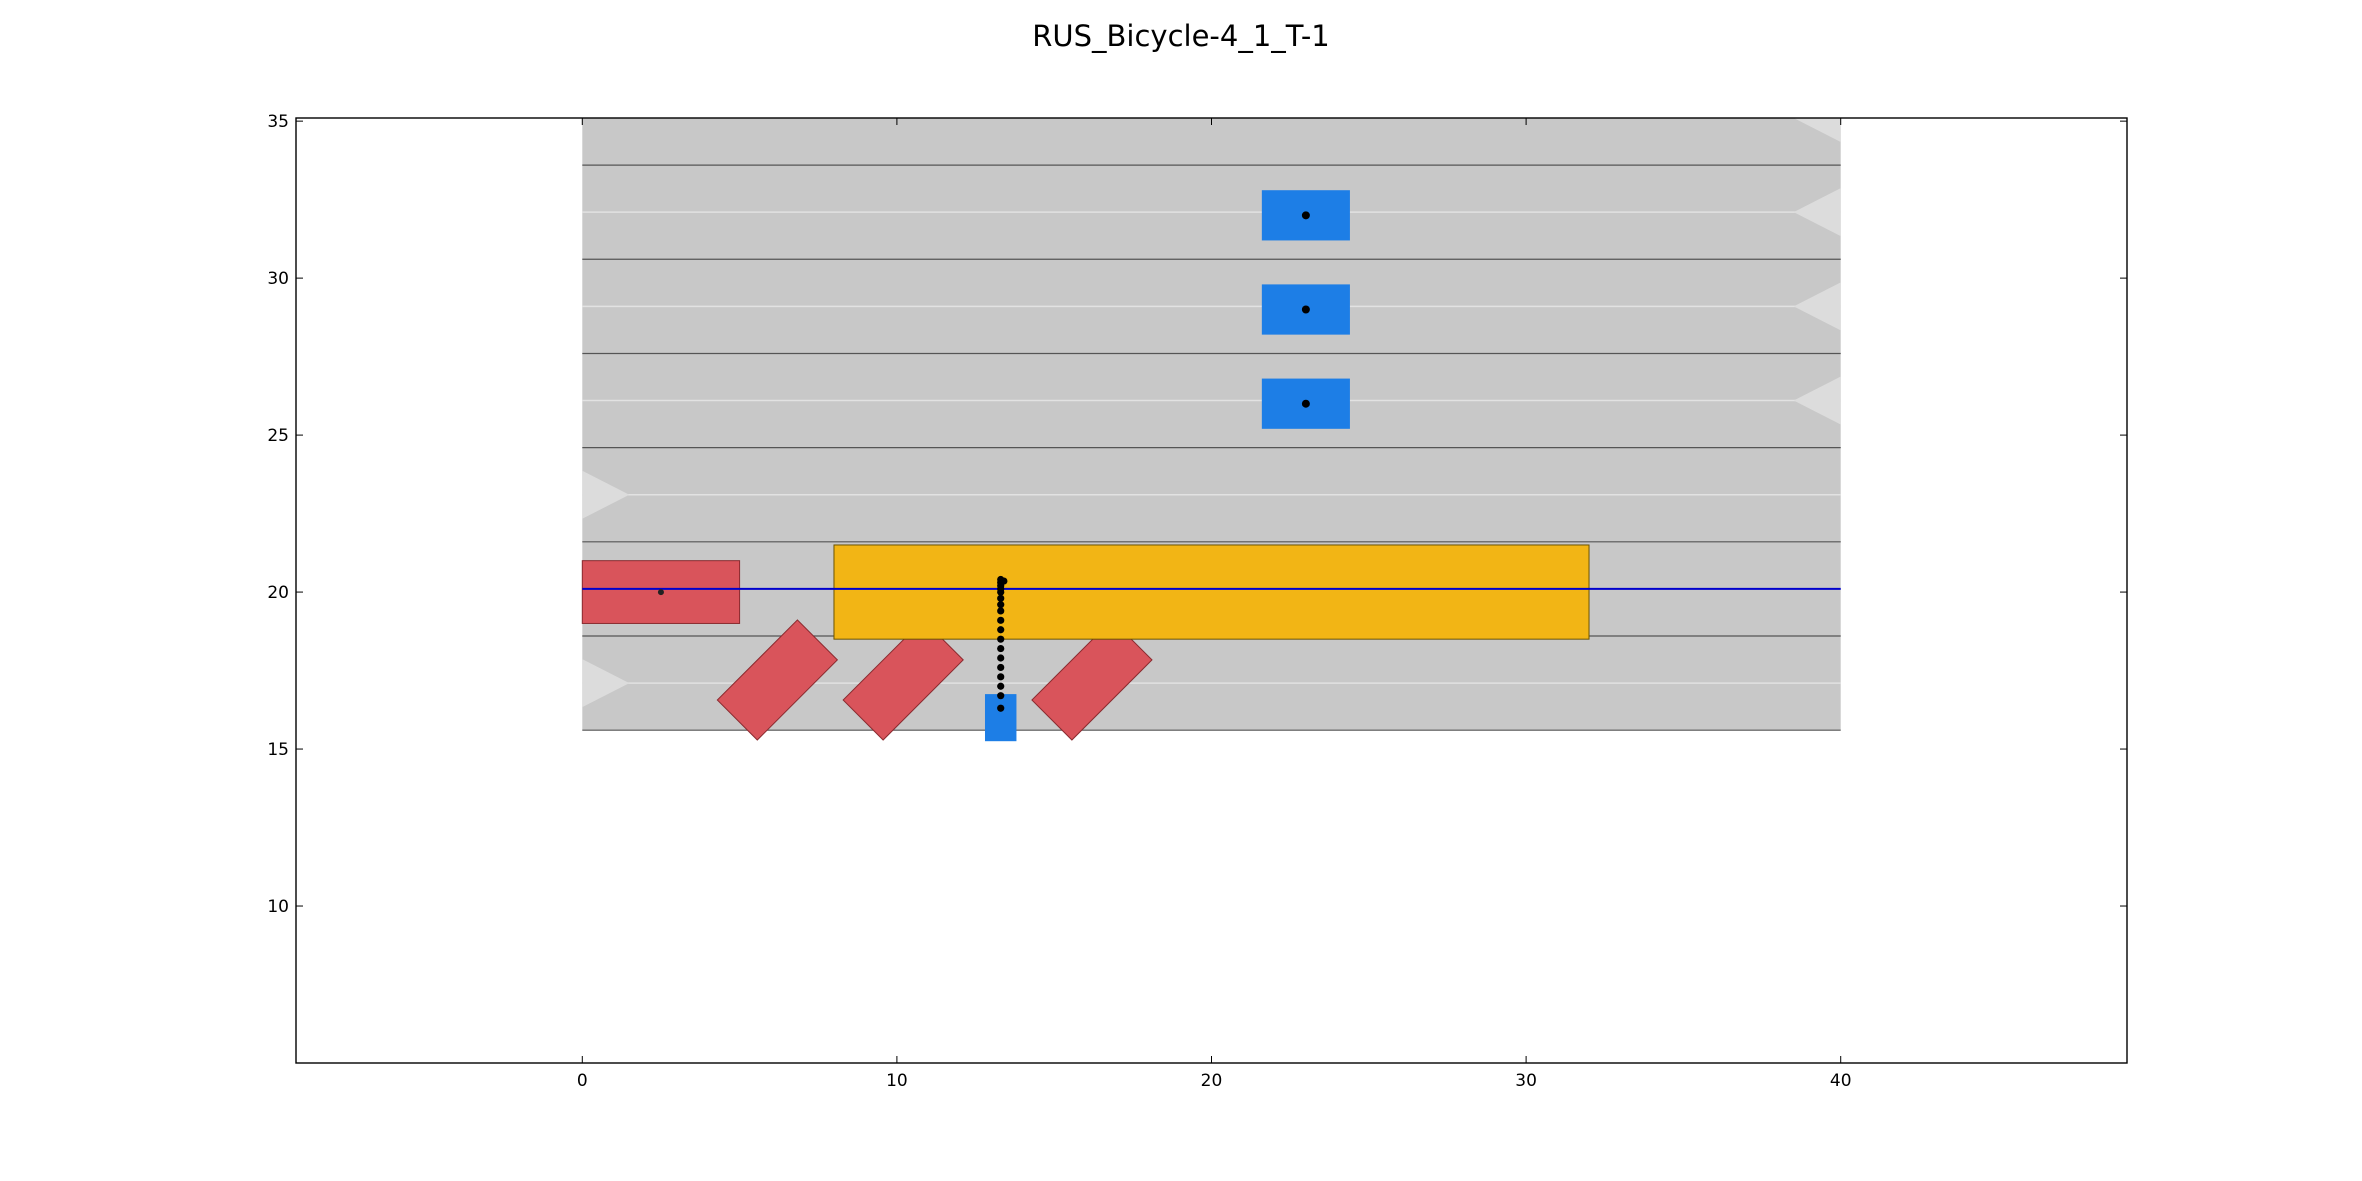  Describe the element at coordinates (1211, 592) in the screenshot. I see `obstacle-bus` at that location.